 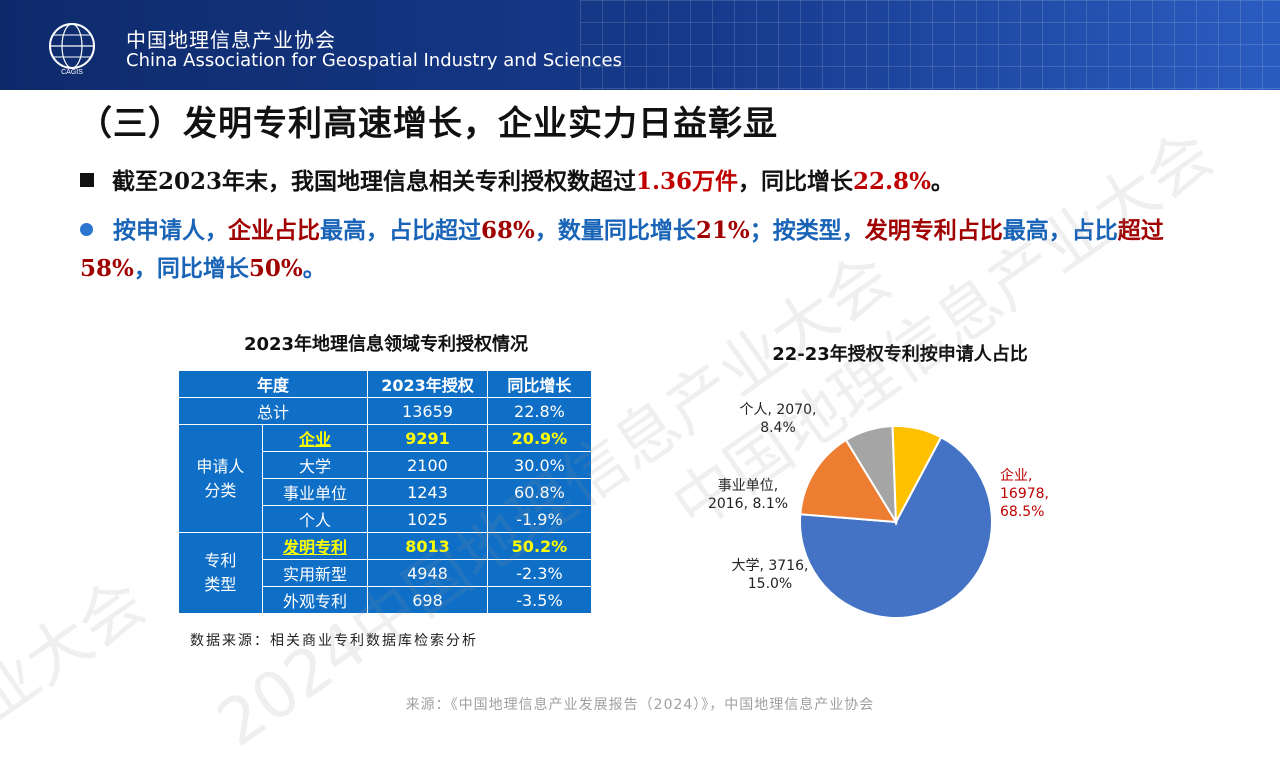 What do you see at coordinates (539, 600) in the screenshot?
I see `table-cell: -3.5%` at bounding box center [539, 600].